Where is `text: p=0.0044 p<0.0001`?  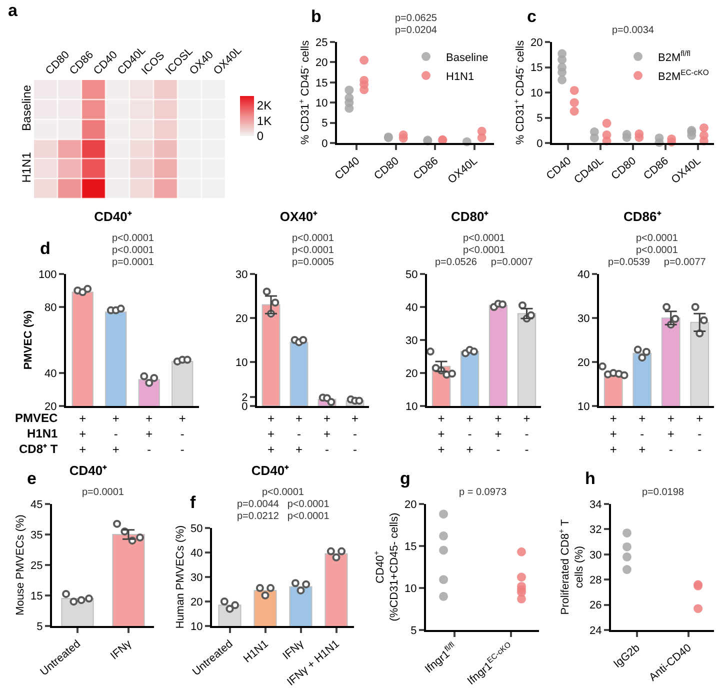
text: p=0.0044 p<0.0001 is located at coordinates (283, 504).